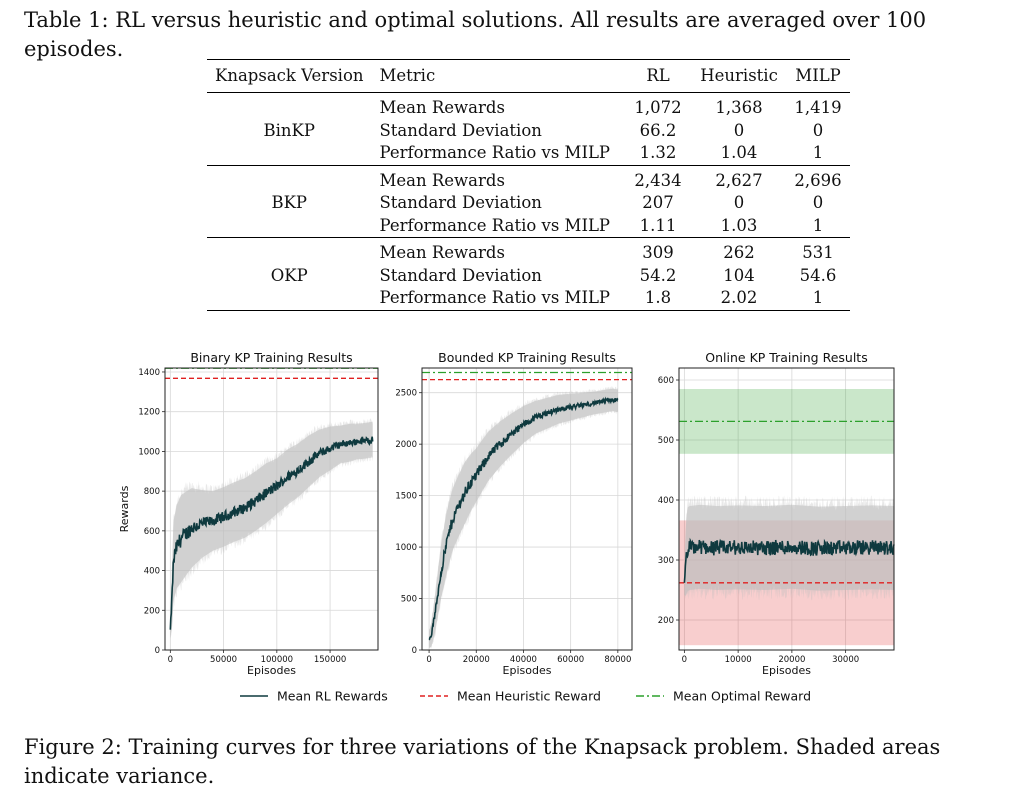  Describe the element at coordinates (527, 357) in the screenshot. I see `chart-title: Bounded KP Training Results` at that location.